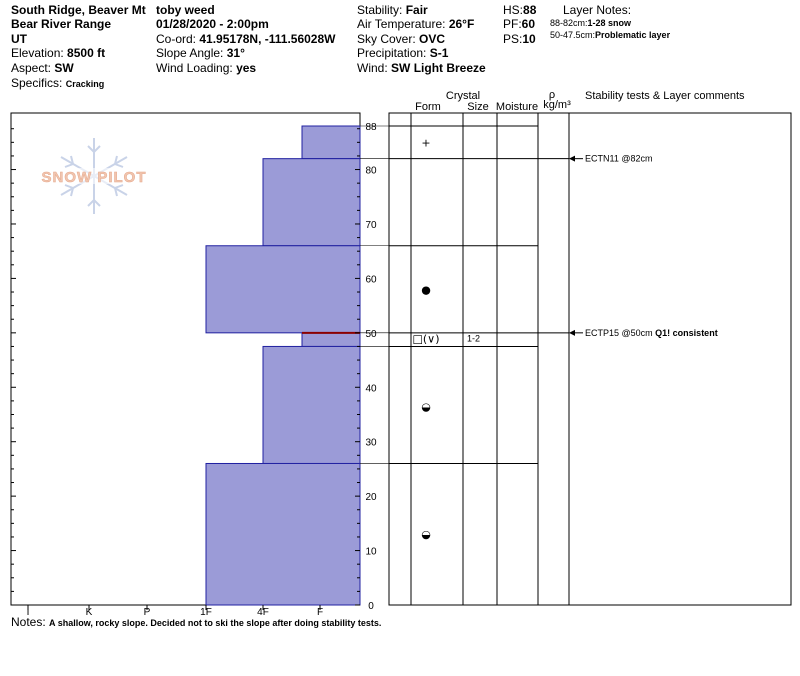 This screenshot has height=676, width=800. I want to click on grain-forms: + ● □(∨) 1-2 ◒ ◒, so click(446, 338).